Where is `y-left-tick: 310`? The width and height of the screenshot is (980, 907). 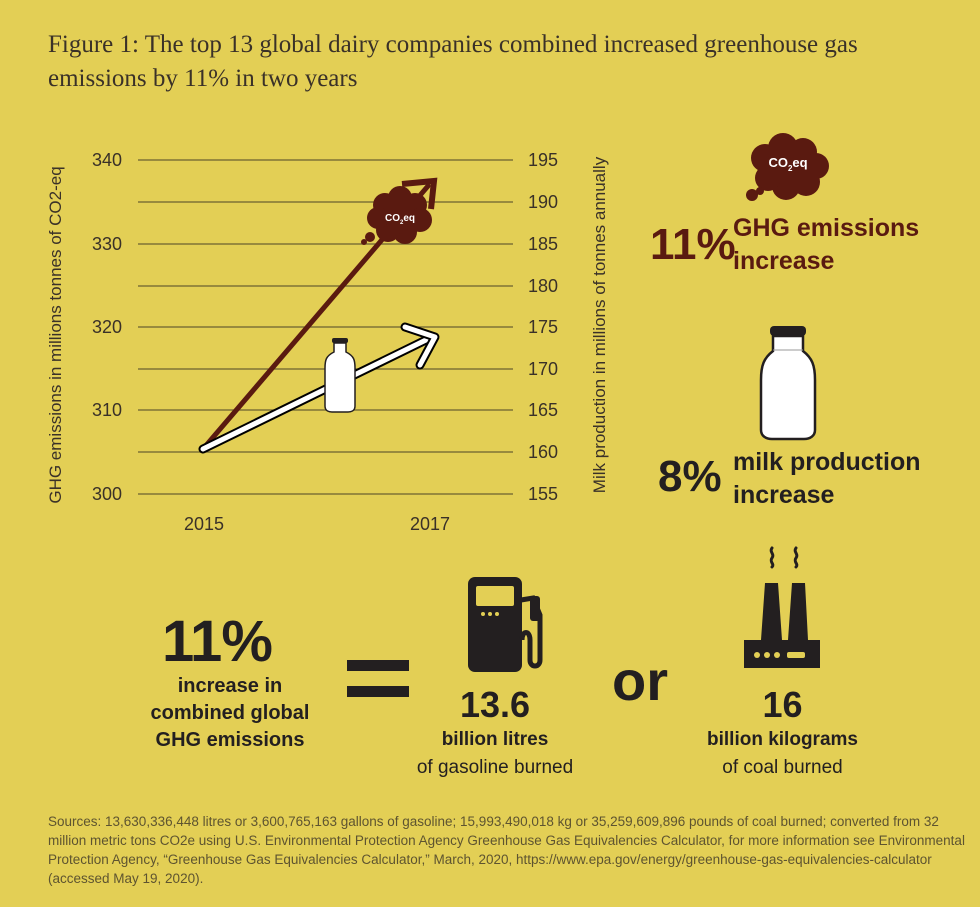
y-left-tick: 310 is located at coordinates (107, 410).